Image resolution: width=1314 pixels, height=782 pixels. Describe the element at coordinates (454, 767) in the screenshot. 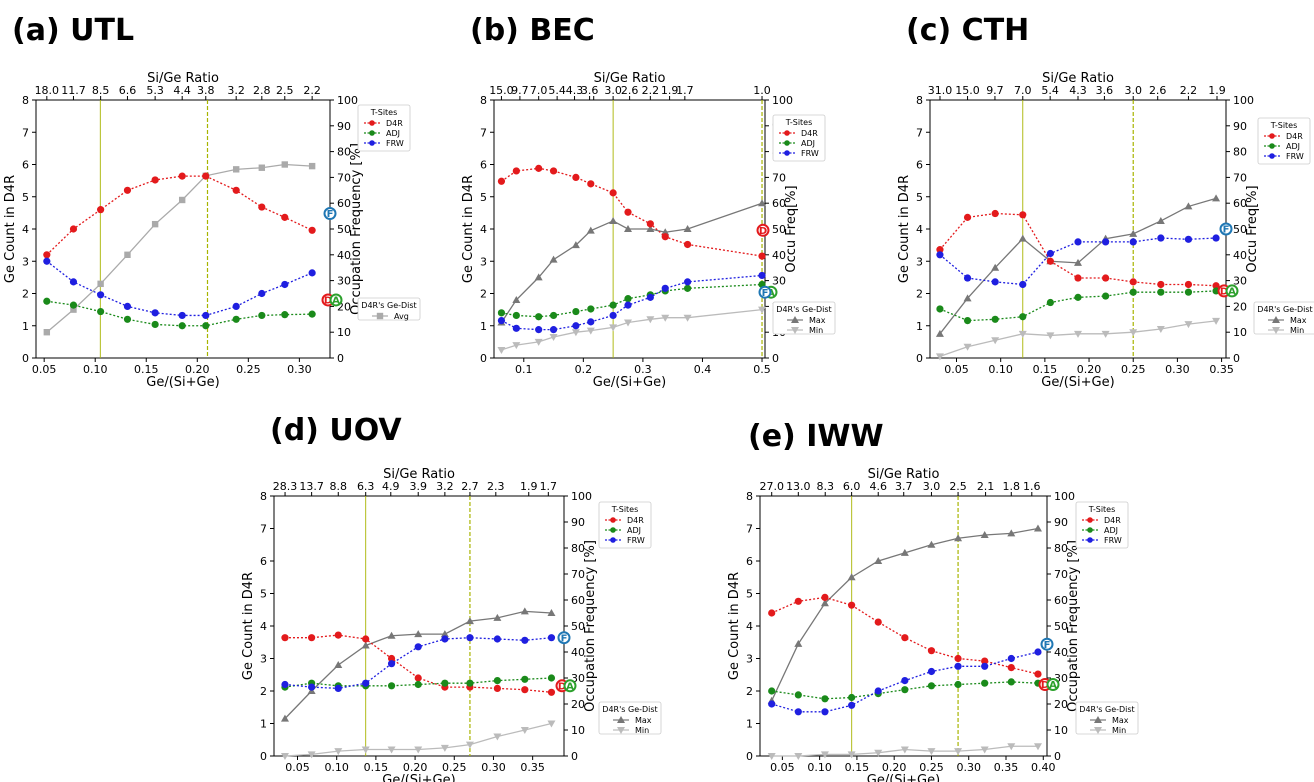

I see `x-tick-label: 0.25` at that location.